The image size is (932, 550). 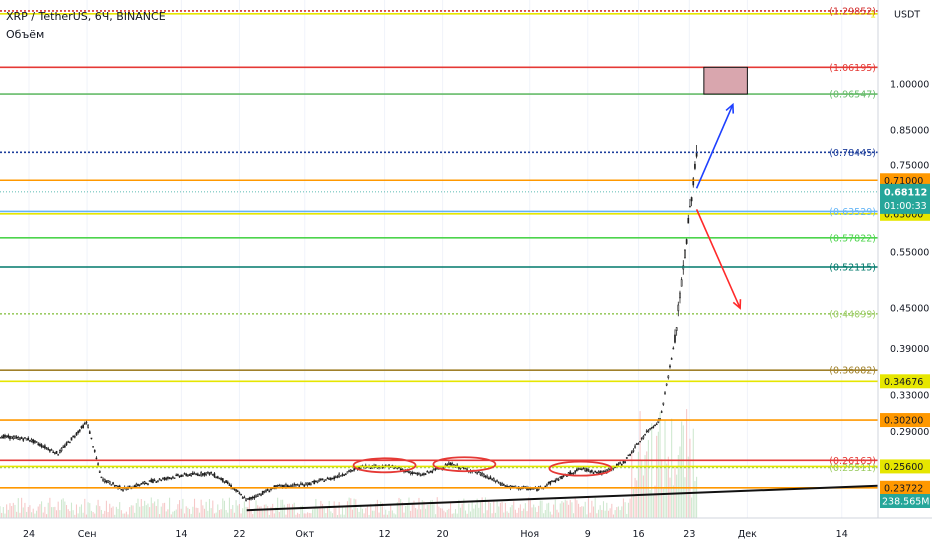 What do you see at coordinates (580, 468) in the screenshot?
I see `pattern-ellipse` at bounding box center [580, 468].